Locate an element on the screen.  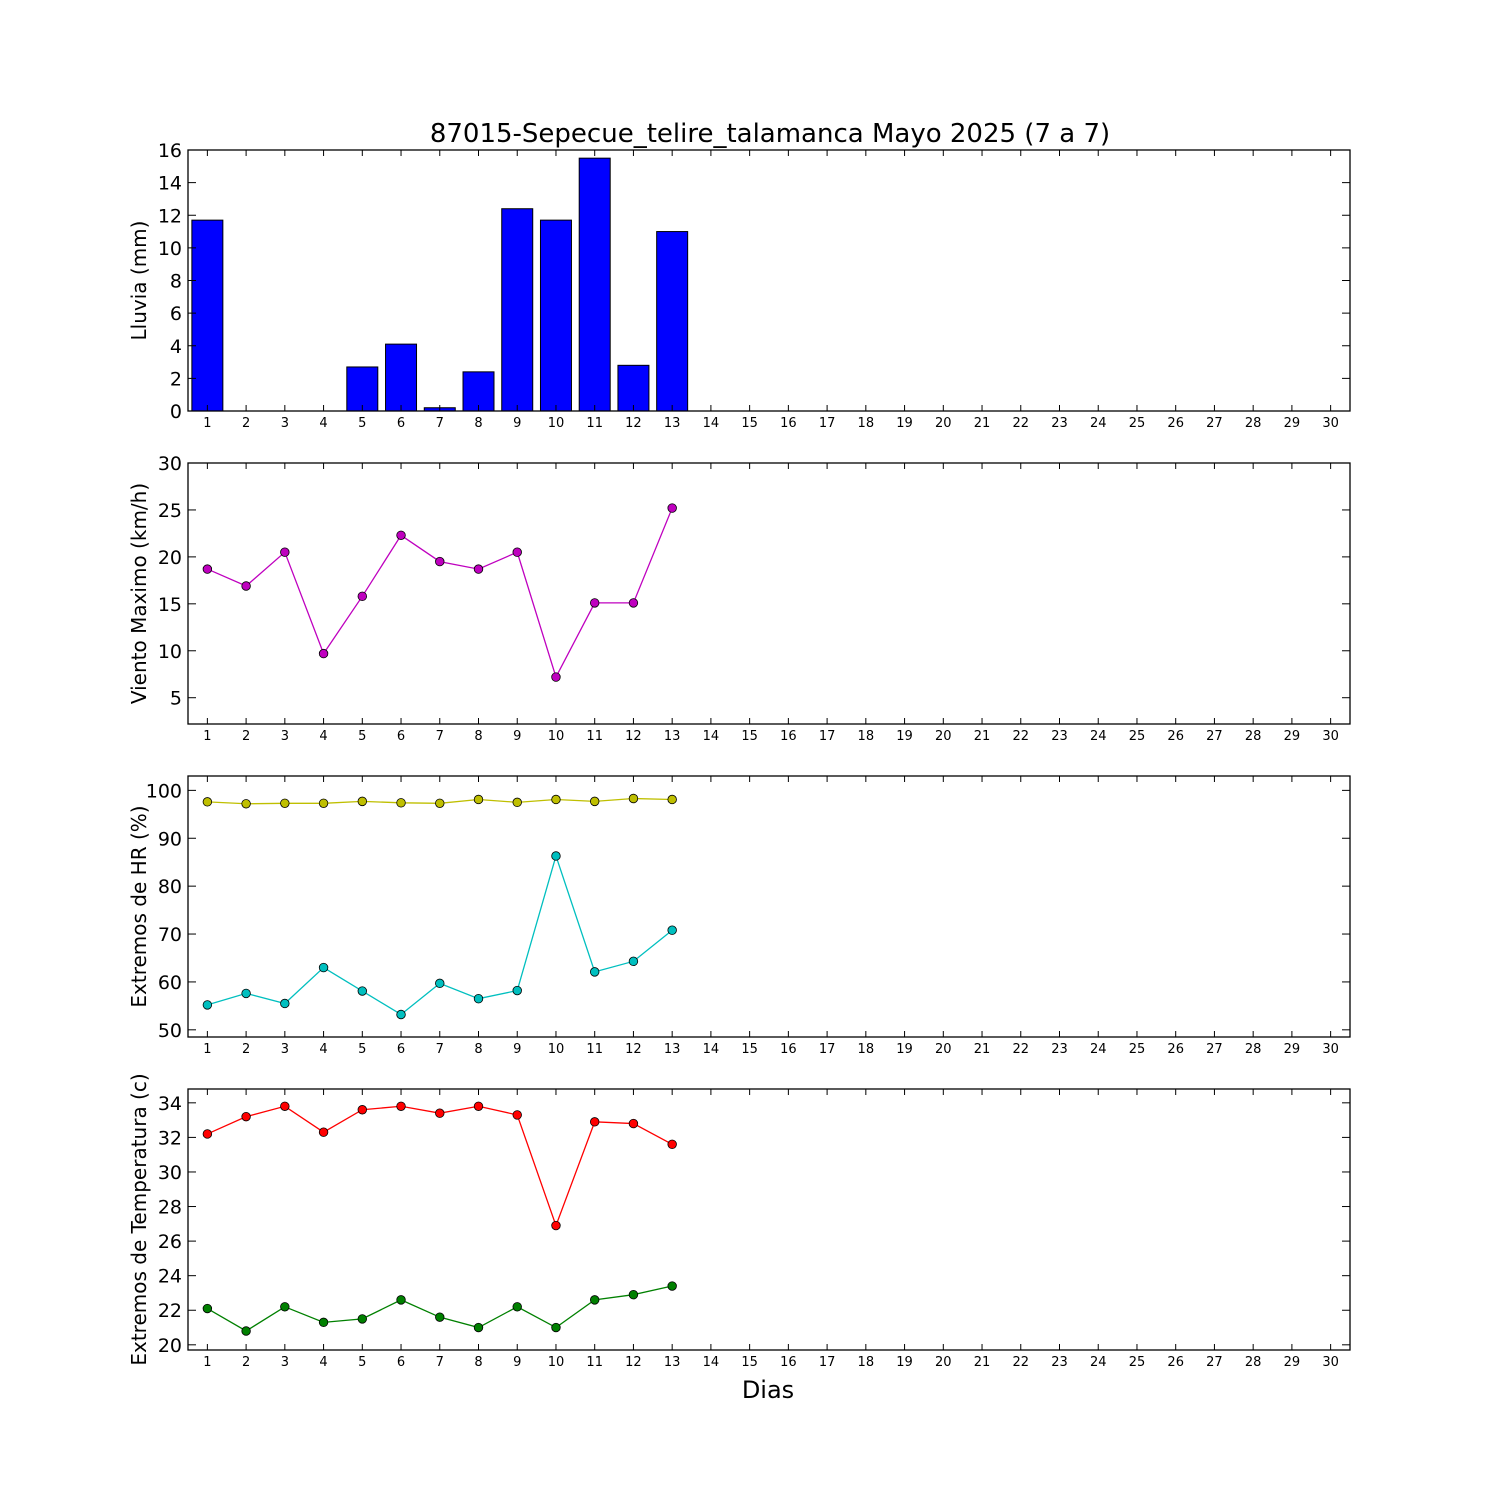
x-tick-label: 13 is located at coordinates (672, 736).